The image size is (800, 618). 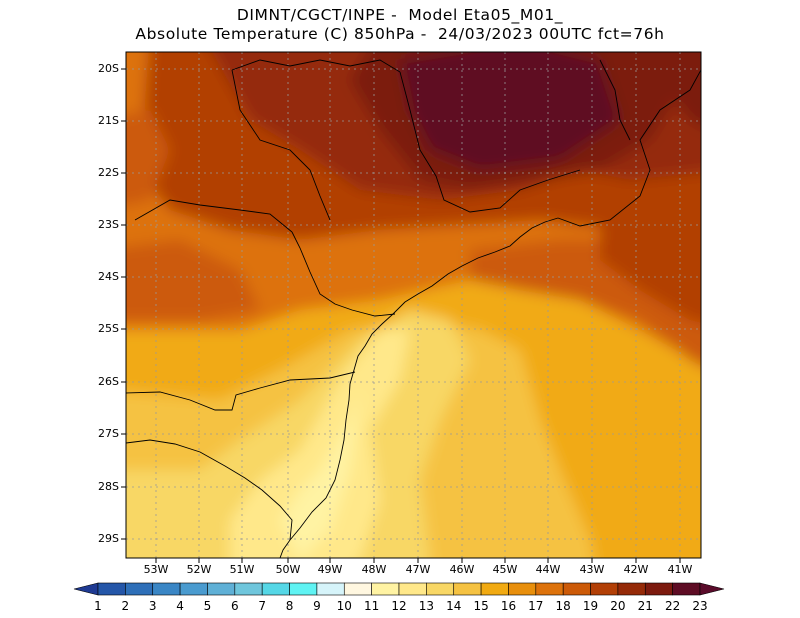 What do you see at coordinates (592, 569) in the screenshot?
I see `lon-label-43w: 43W` at bounding box center [592, 569].